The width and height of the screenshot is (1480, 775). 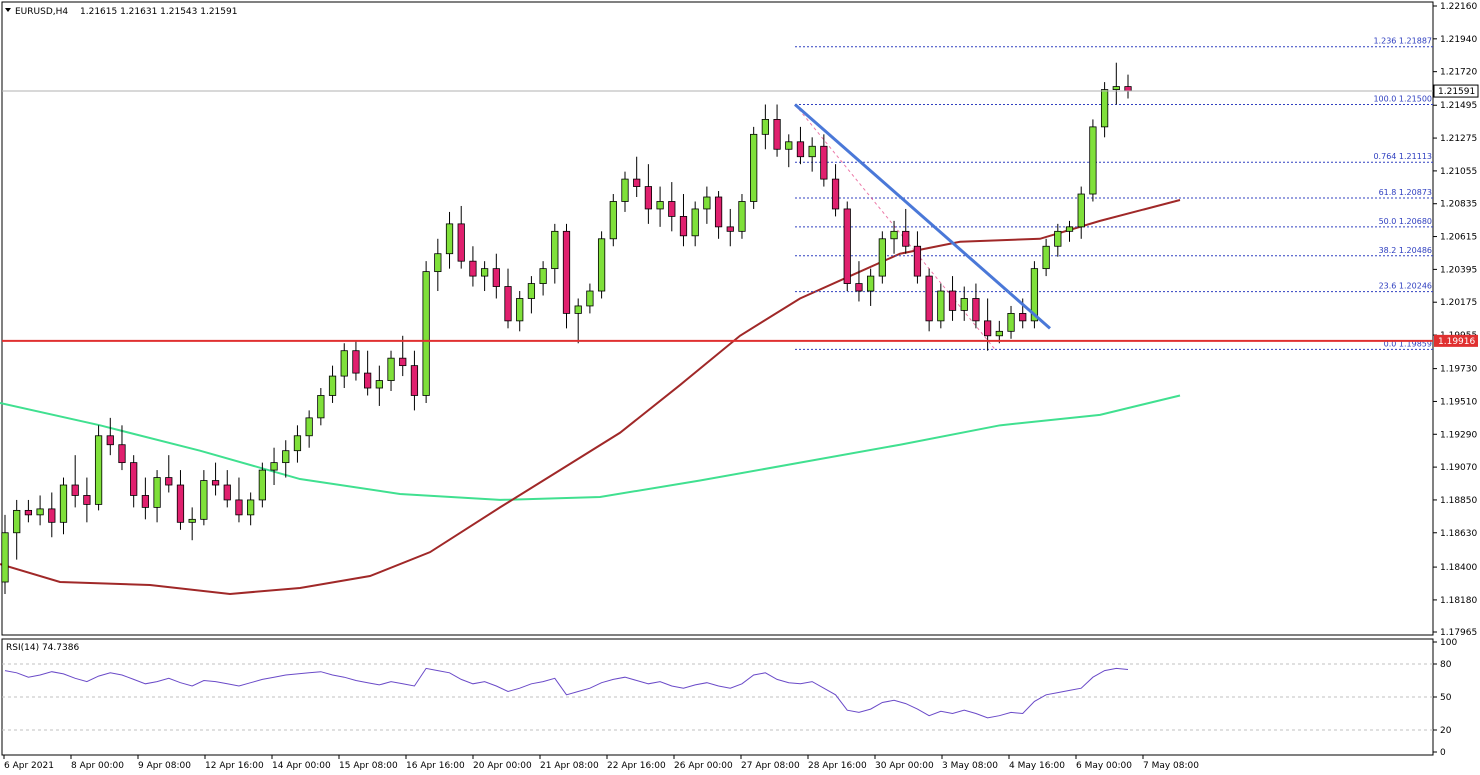 What do you see at coordinates (1405, 286) in the screenshot?
I see `fib-label: 23.6 1.20246` at bounding box center [1405, 286].